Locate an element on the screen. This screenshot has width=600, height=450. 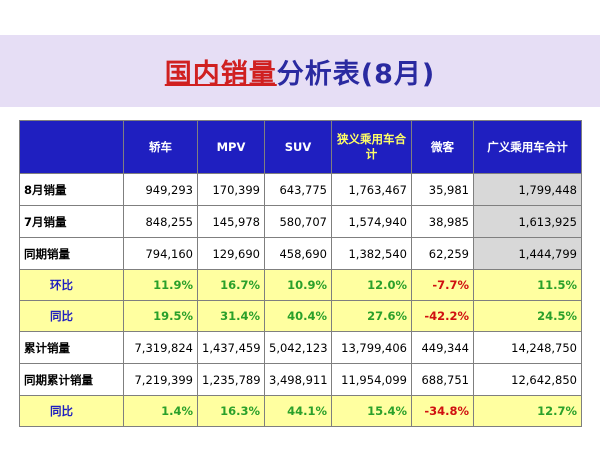
header-cell: 狭义乘用车合计 is located at coordinates (371, 147).